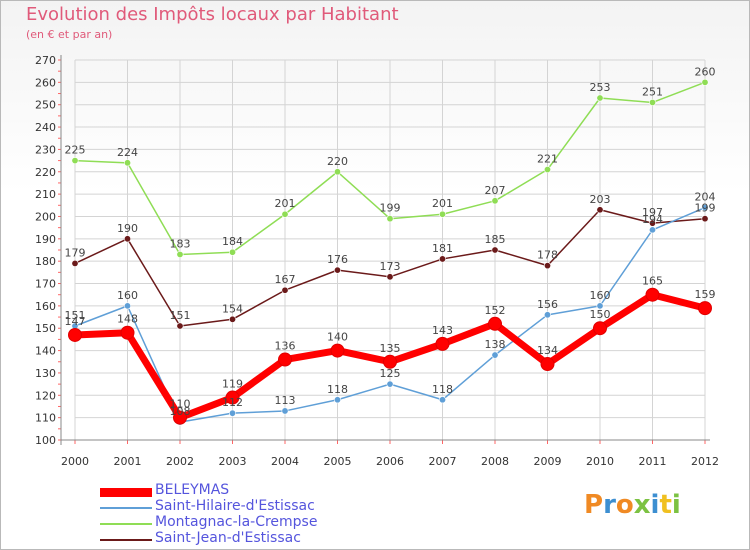 Image resolution: width=750 pixels, height=550 pixels. Describe the element at coordinates (235, 506) in the screenshot. I see `legend-label: Saint-Hilaire-d'Estissac` at that location.